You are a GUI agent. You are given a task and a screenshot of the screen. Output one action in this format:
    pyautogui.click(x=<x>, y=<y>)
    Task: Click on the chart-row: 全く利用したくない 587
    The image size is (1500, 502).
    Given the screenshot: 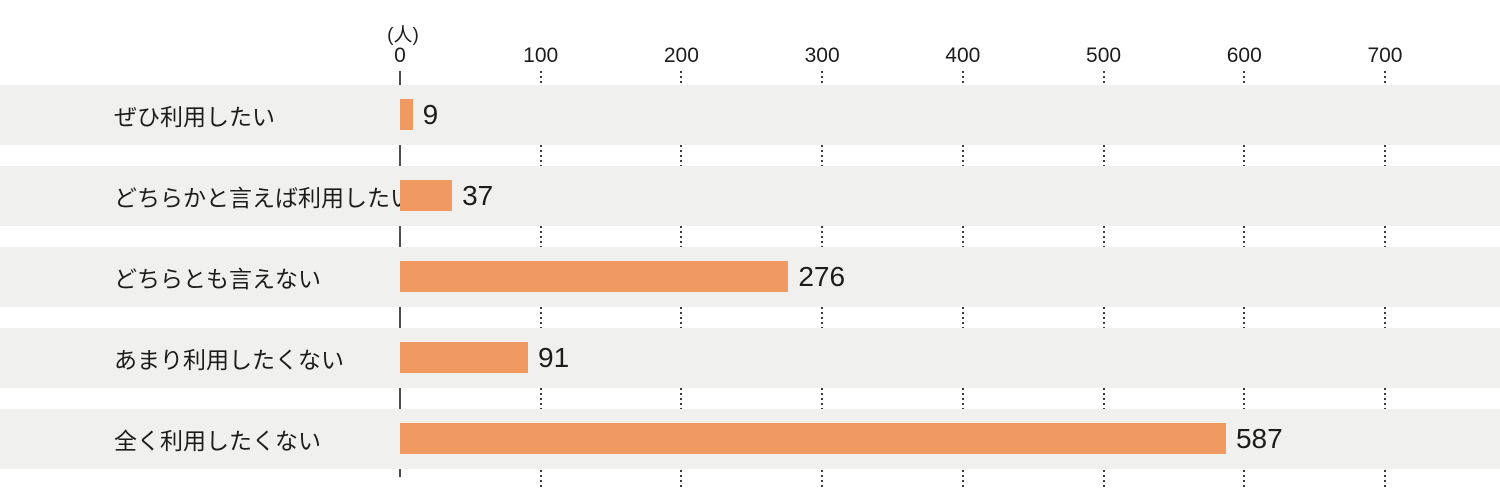 What is the action you would take?
    pyautogui.click(x=750, y=439)
    